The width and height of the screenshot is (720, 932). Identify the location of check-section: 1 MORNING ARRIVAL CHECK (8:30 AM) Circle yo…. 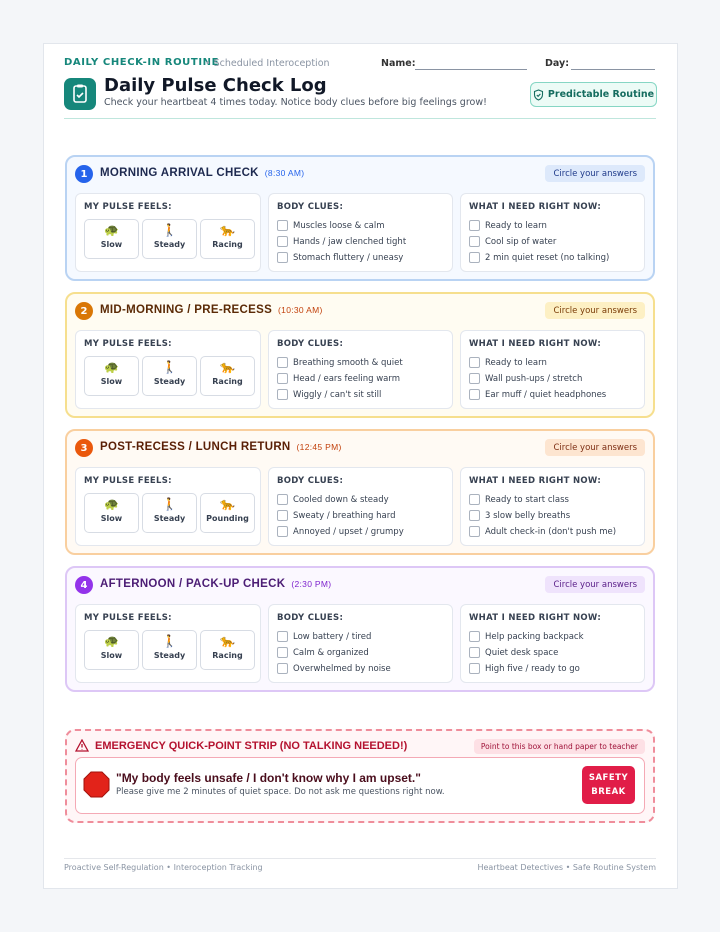
(360, 218).